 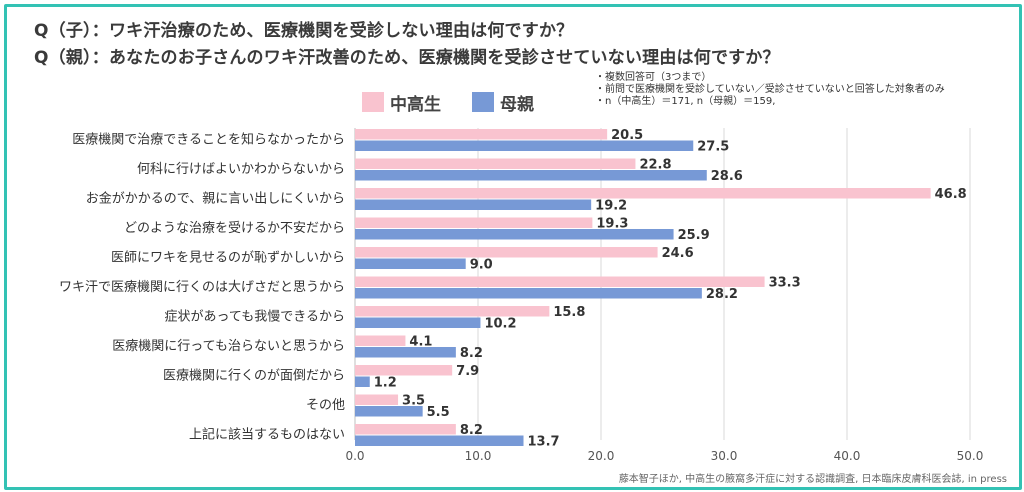 What do you see at coordinates (612, 224) in the screenshot?
I see `data-label: 19.3` at bounding box center [612, 224].